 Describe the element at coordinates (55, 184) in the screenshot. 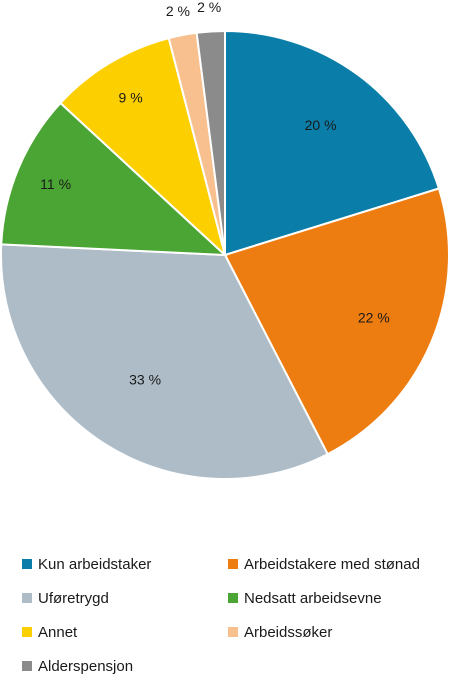

I see `slice-data-label: 11 %` at that location.